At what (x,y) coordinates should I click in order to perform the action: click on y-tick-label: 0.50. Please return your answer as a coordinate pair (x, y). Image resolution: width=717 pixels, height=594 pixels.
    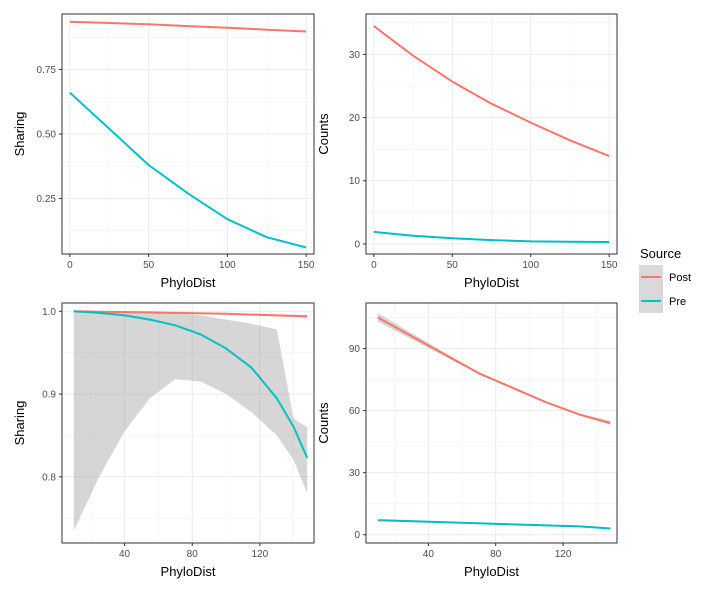
    Looking at the image, I should click on (47, 135).